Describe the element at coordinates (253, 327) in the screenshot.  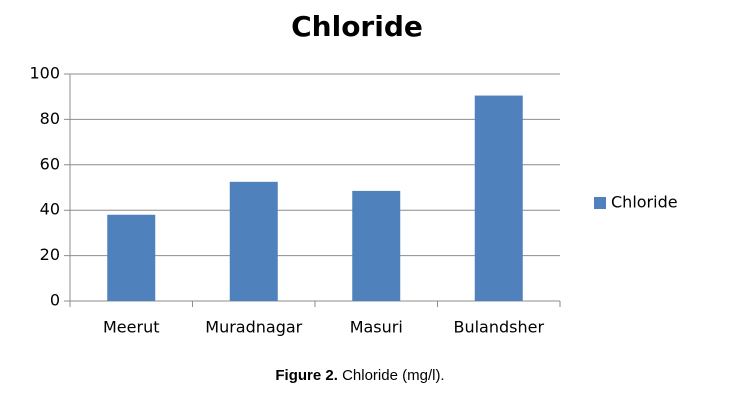
I see `x-tick-label: Muradnagar` at that location.